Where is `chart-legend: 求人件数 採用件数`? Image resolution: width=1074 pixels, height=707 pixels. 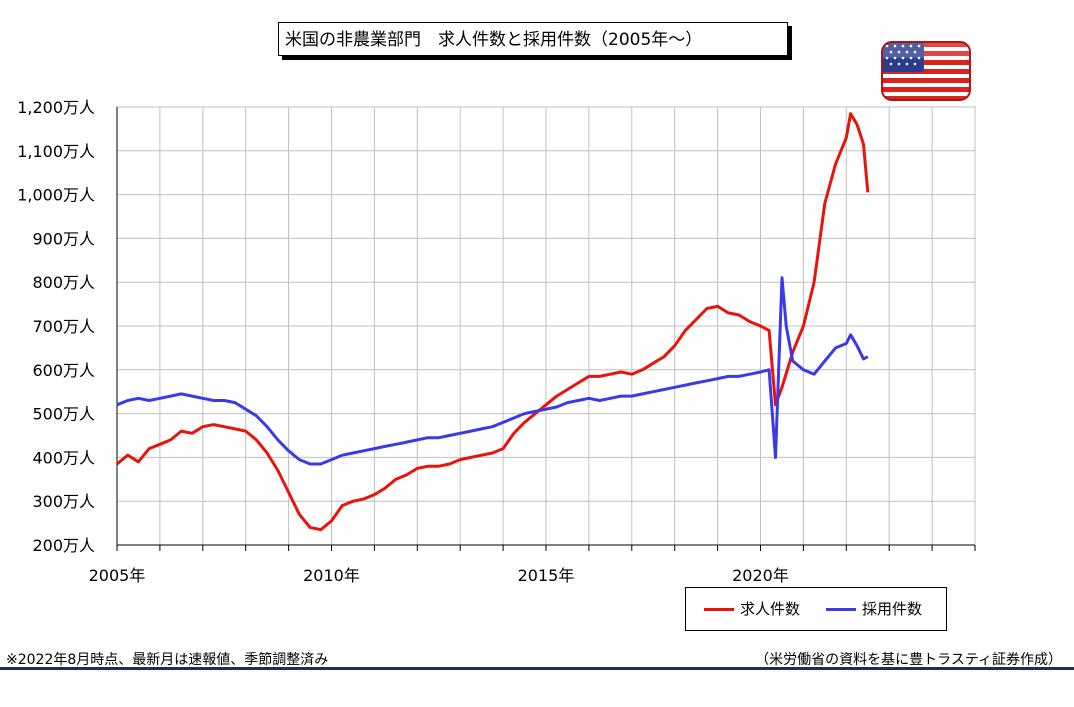
chart-legend: 求人件数 採用件数 is located at coordinates (816, 609).